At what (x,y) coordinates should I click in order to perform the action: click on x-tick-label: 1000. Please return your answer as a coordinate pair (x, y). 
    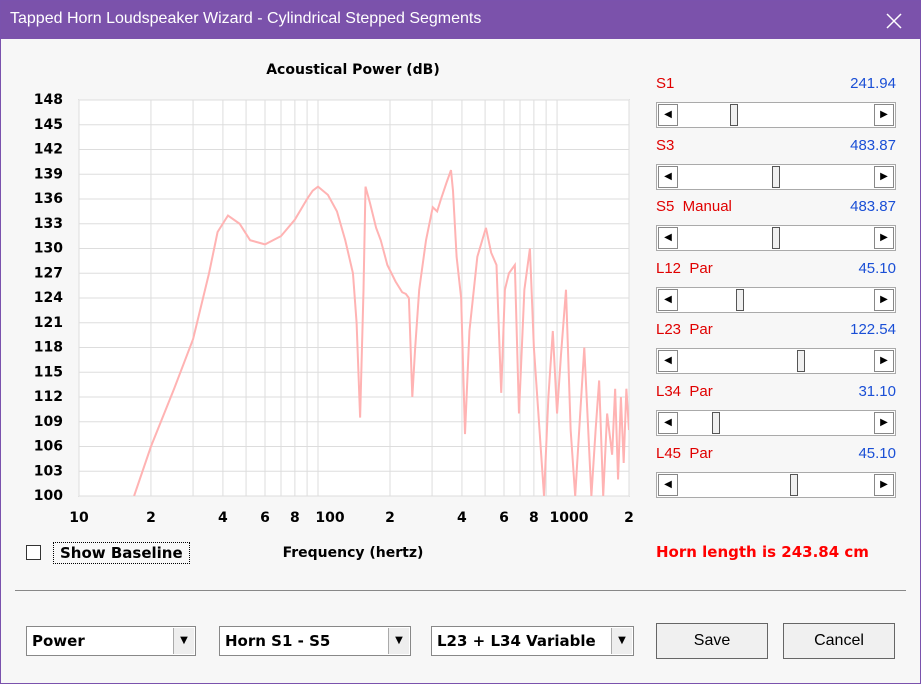
    Looking at the image, I should click on (569, 518).